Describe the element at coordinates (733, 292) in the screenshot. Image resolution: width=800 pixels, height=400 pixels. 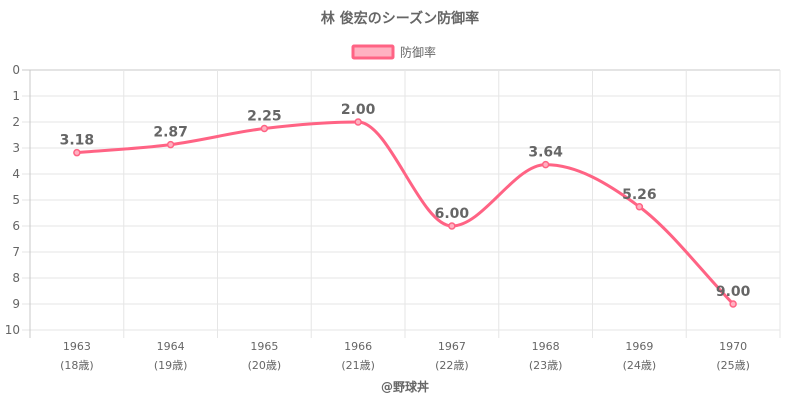
I see `data-label: 9.00` at that location.